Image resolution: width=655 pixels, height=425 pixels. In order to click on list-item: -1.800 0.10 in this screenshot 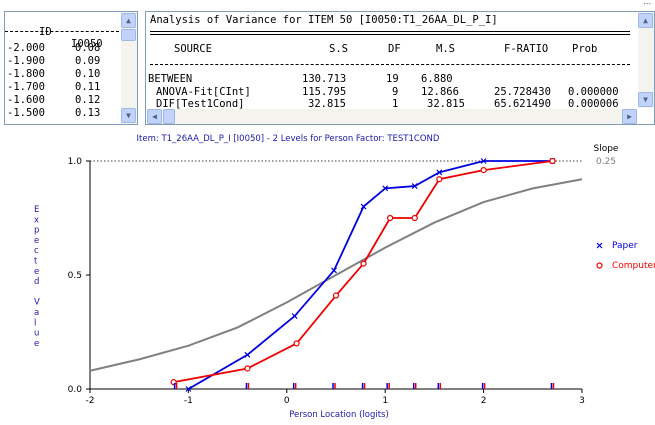, I will do `click(62, 74)`.